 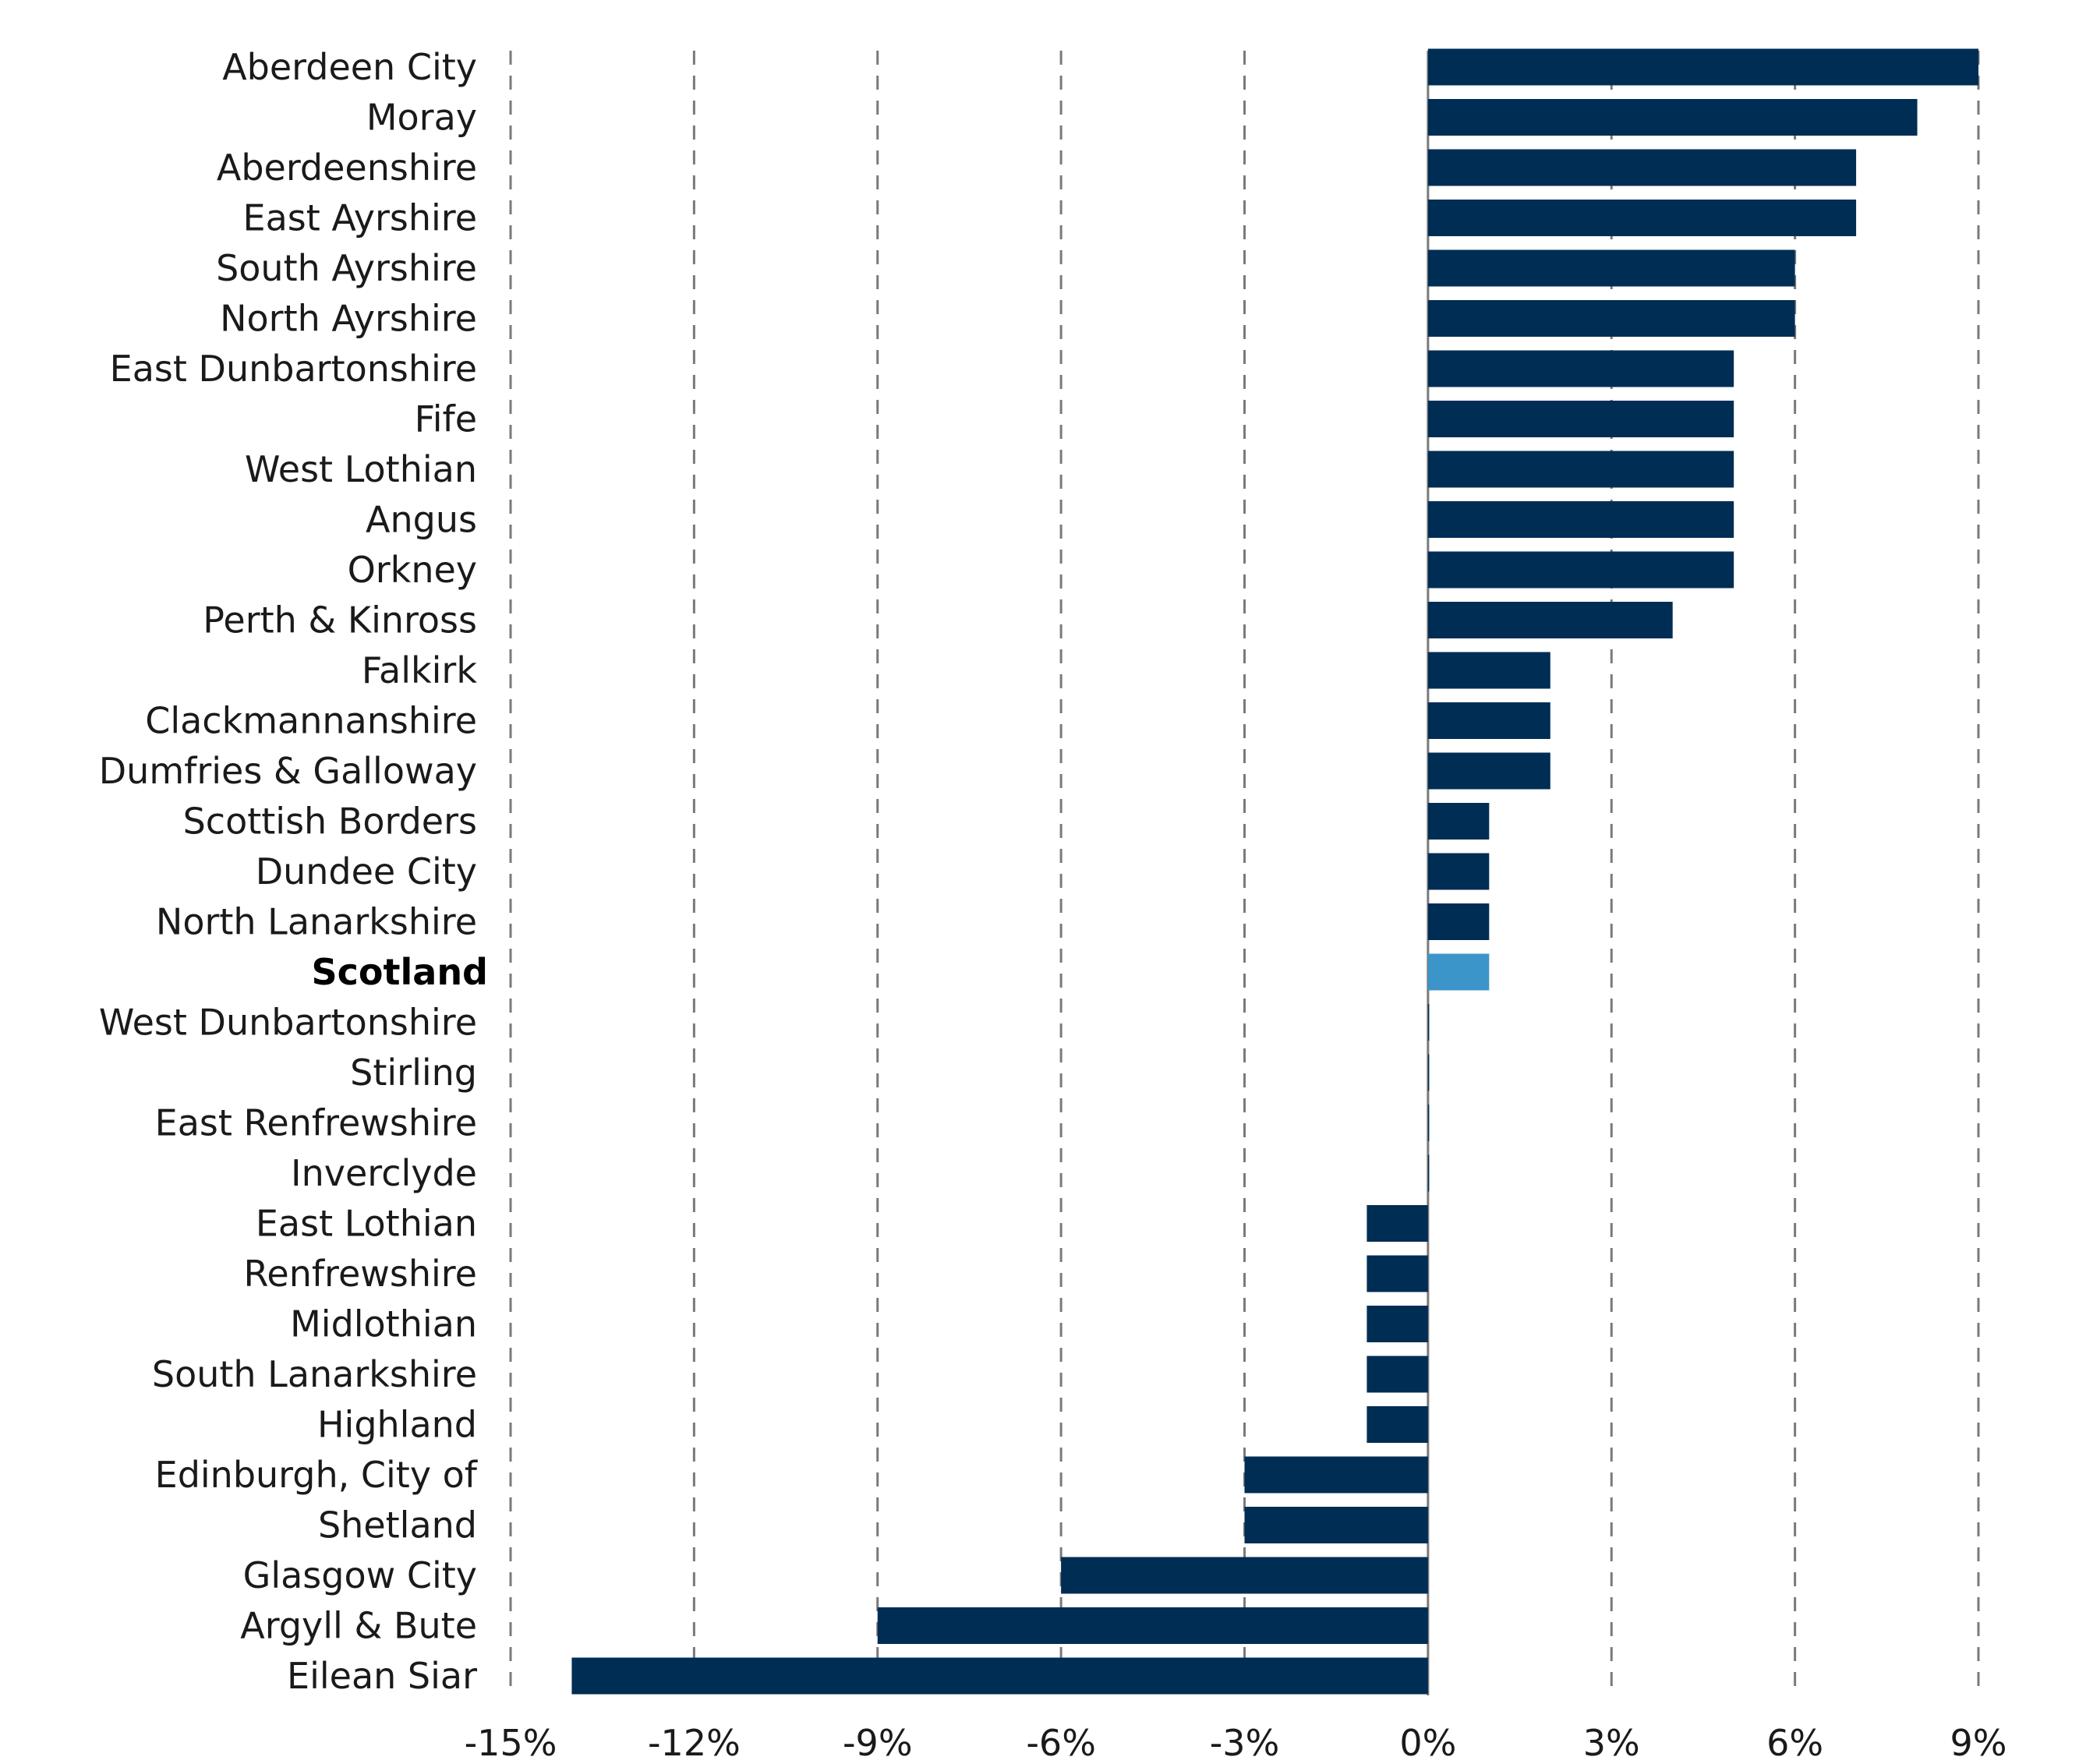 I want to click on category-label-south-ayrshire: South Ayrshire, so click(x=346, y=268).